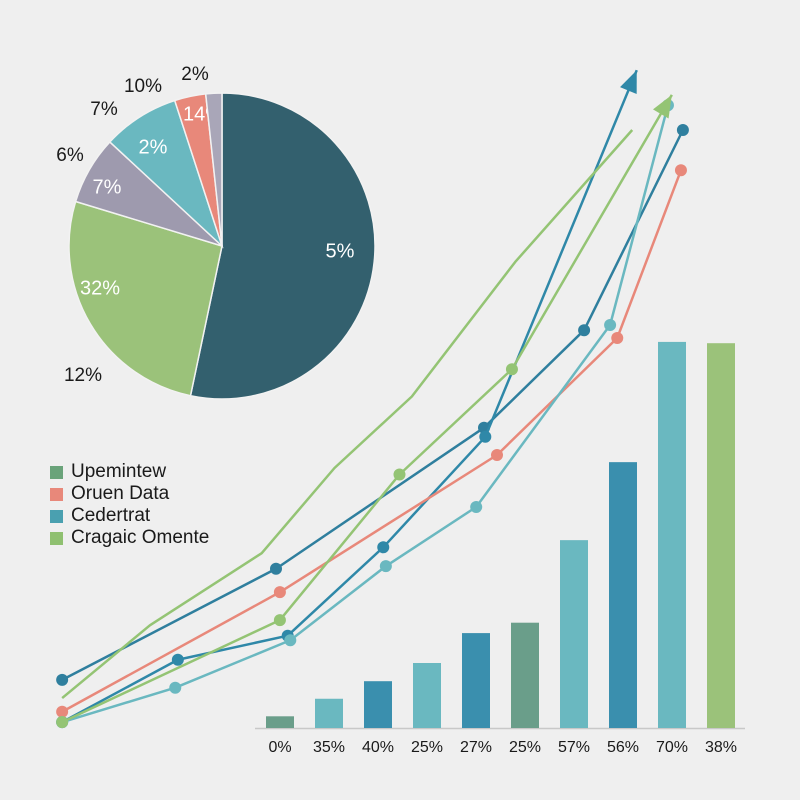 This screenshot has height=800, width=800. Describe the element at coordinates (672, 747) in the screenshot. I see `x-tick-label: 70%` at that location.